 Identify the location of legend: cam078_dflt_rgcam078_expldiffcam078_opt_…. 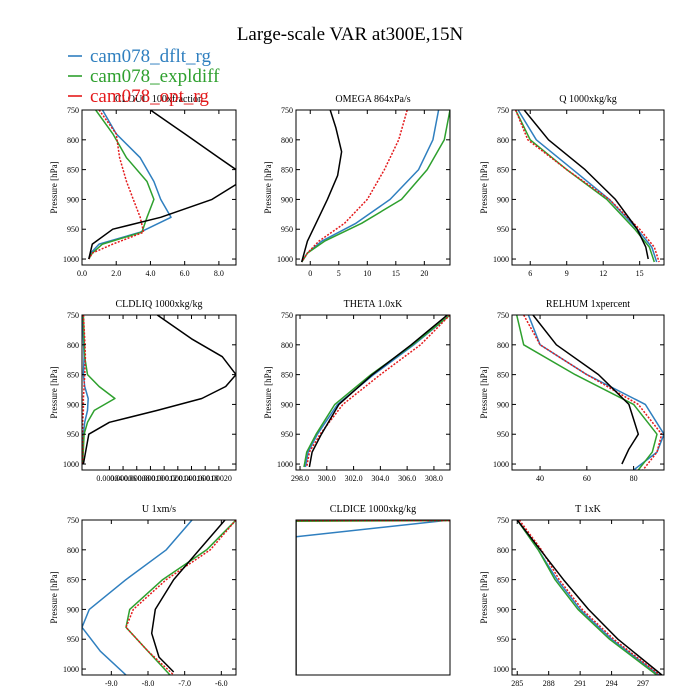
(144, 76).